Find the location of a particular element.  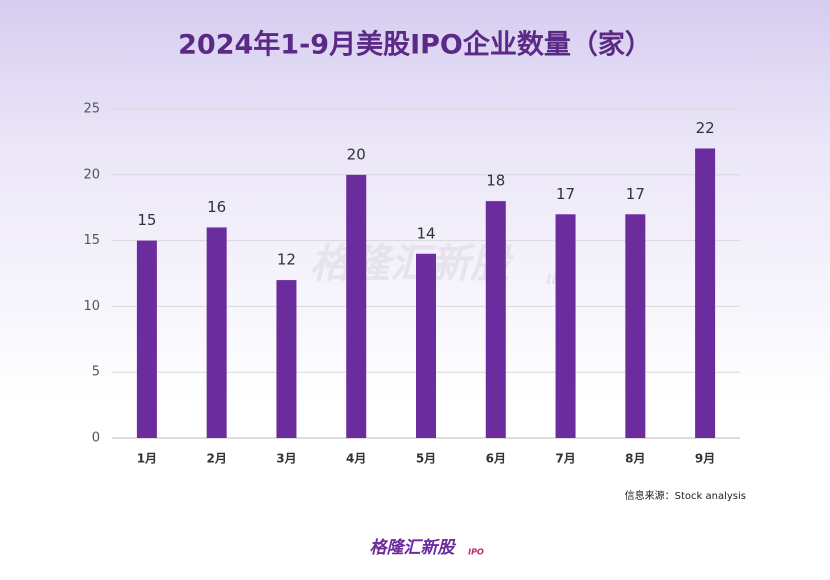

x-tick-label: 1月 is located at coordinates (147, 459).